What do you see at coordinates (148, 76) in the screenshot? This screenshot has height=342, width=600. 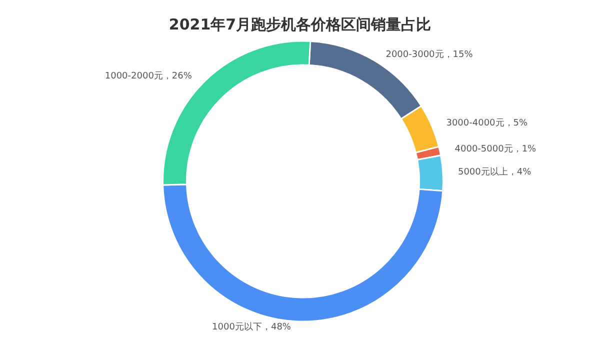 I see `slice-label: 1000-2000元，26%` at bounding box center [148, 76].